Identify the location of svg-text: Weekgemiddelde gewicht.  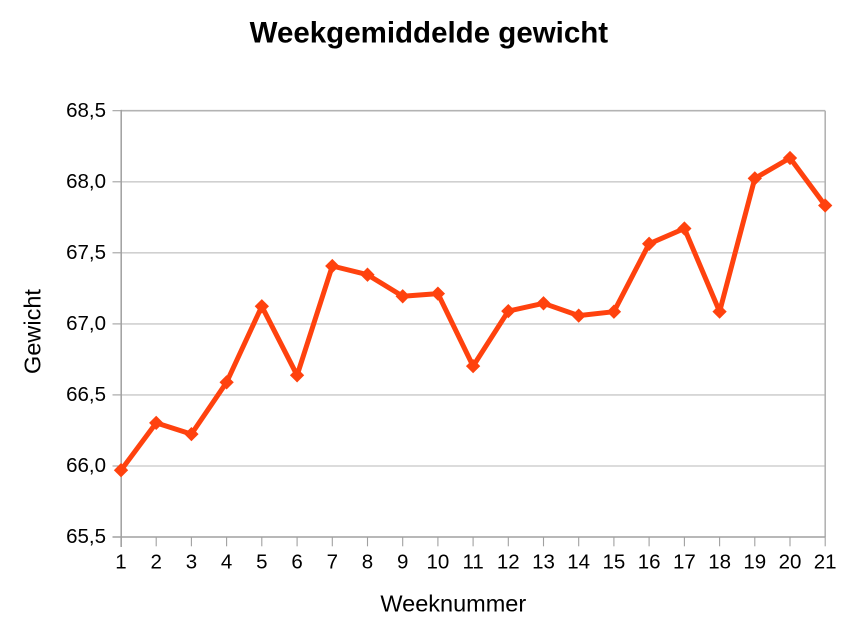
(429, 33).